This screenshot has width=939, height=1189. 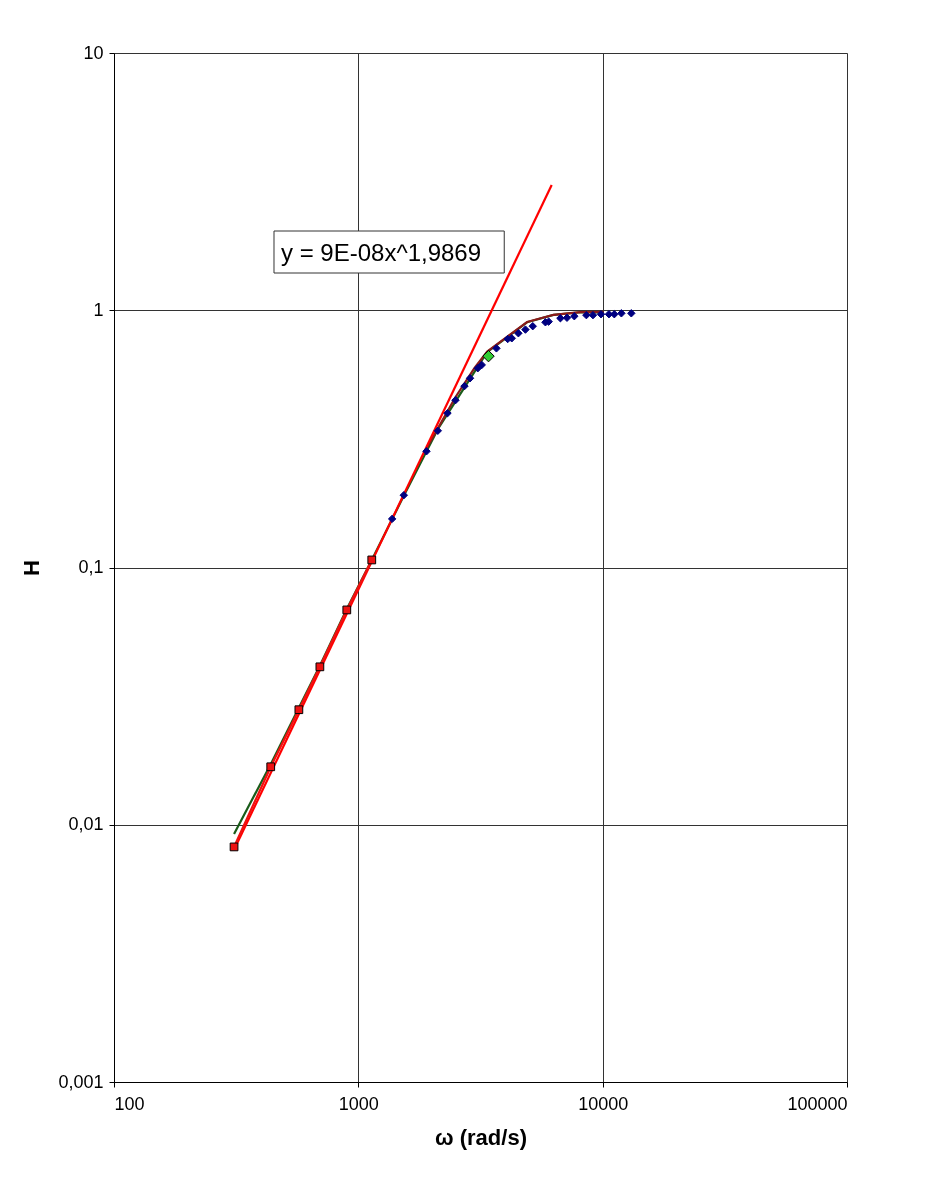 What do you see at coordinates (129, 1103) in the screenshot?
I see `x-tick-label: 100` at bounding box center [129, 1103].